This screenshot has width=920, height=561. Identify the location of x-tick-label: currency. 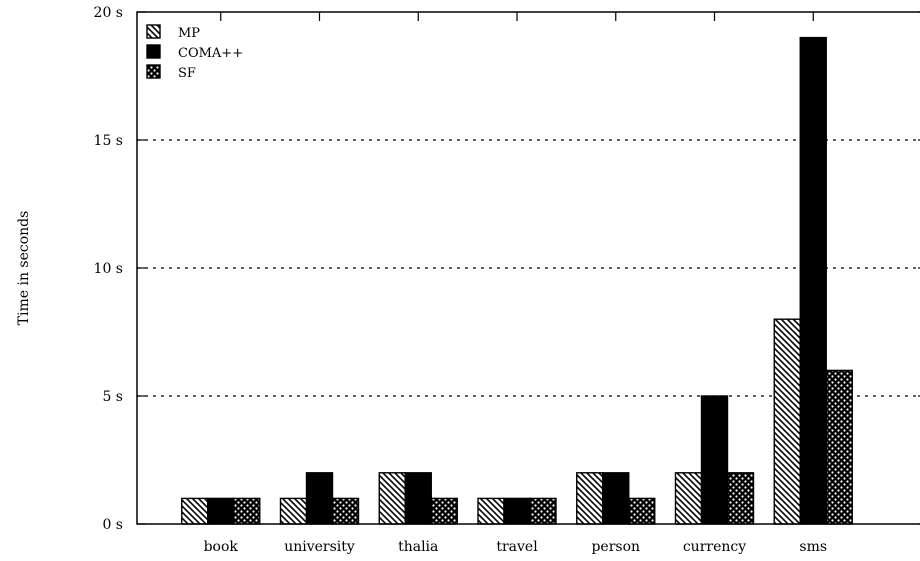
(714, 547).